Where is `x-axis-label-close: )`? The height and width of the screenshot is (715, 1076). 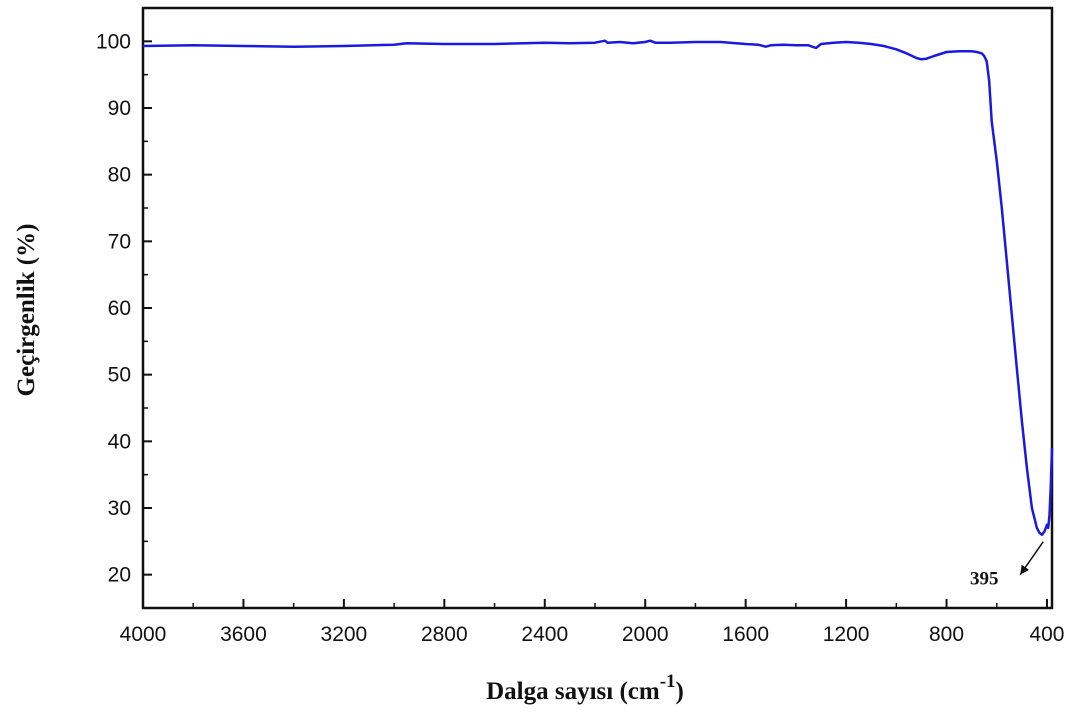 x-axis-label-close: ) is located at coordinates (680, 691).